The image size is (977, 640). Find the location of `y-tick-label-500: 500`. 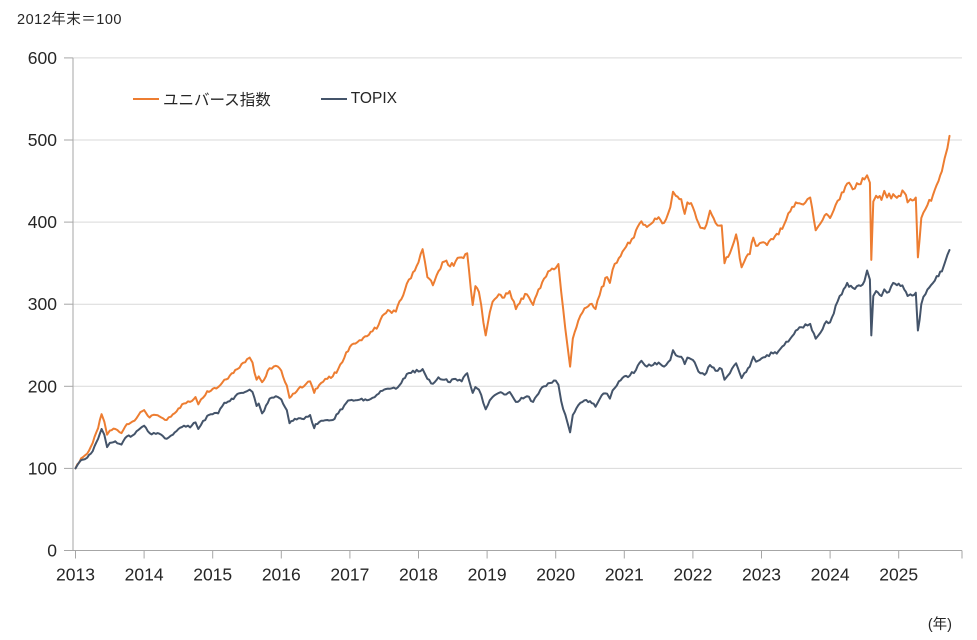

y-tick-label-500: 500 is located at coordinates (42, 140).